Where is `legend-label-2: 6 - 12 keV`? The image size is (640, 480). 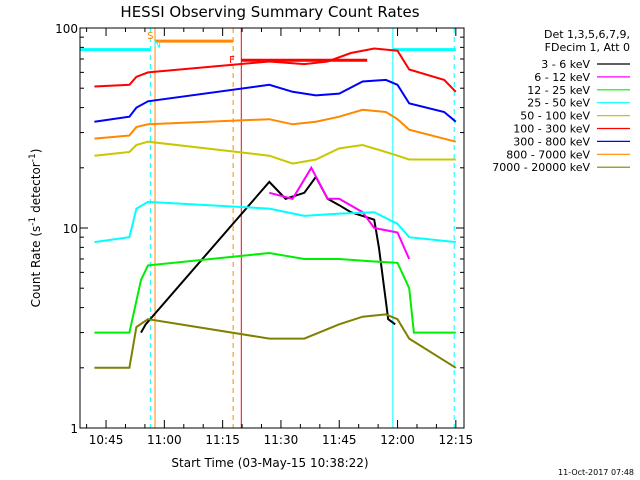
legend-label-2: 6 - 12 keV is located at coordinates (562, 77).